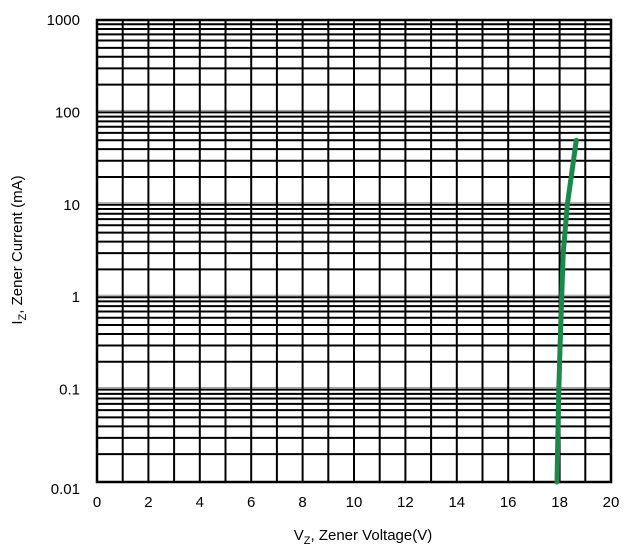  What do you see at coordinates (76, 297) in the screenshot?
I see `y-tick-label: 1` at bounding box center [76, 297].